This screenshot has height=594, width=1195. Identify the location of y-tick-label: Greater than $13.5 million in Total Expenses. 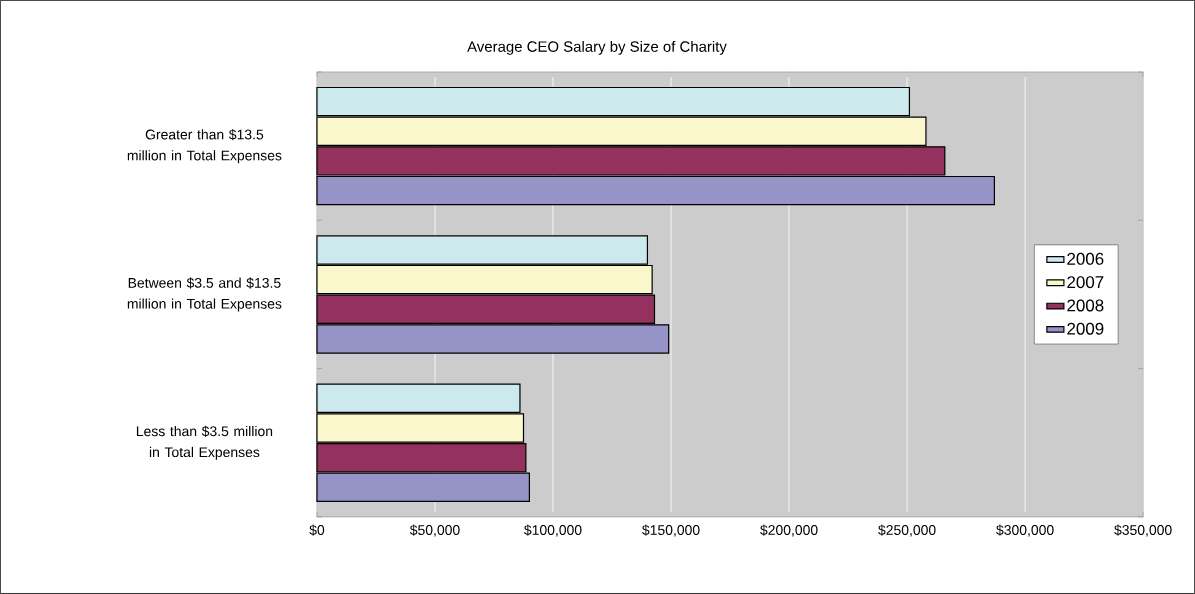
(204, 146).